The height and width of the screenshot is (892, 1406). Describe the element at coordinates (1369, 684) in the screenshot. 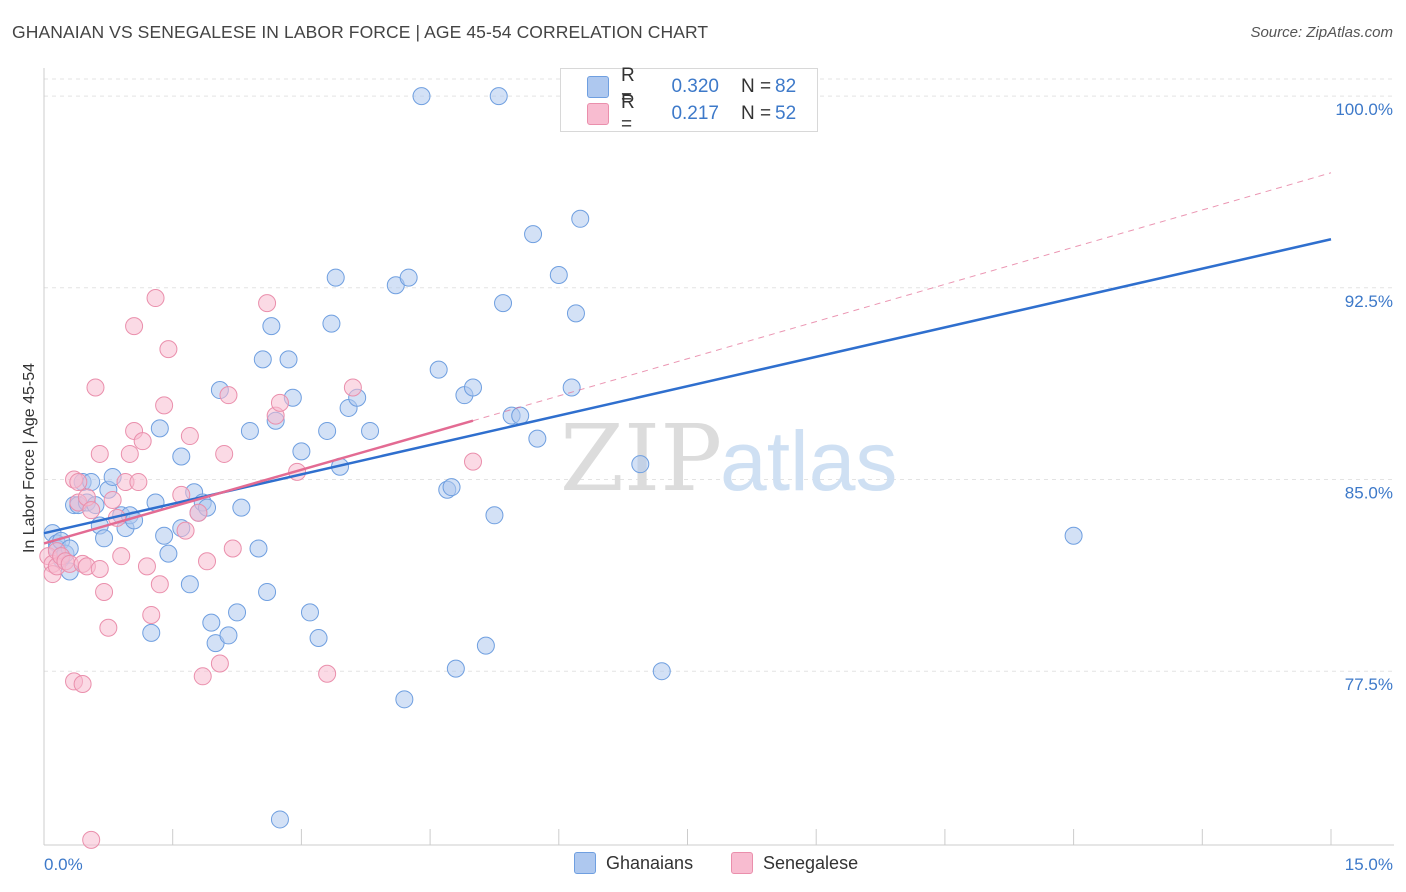

I see `y-tick-label: 77.5%` at that location.